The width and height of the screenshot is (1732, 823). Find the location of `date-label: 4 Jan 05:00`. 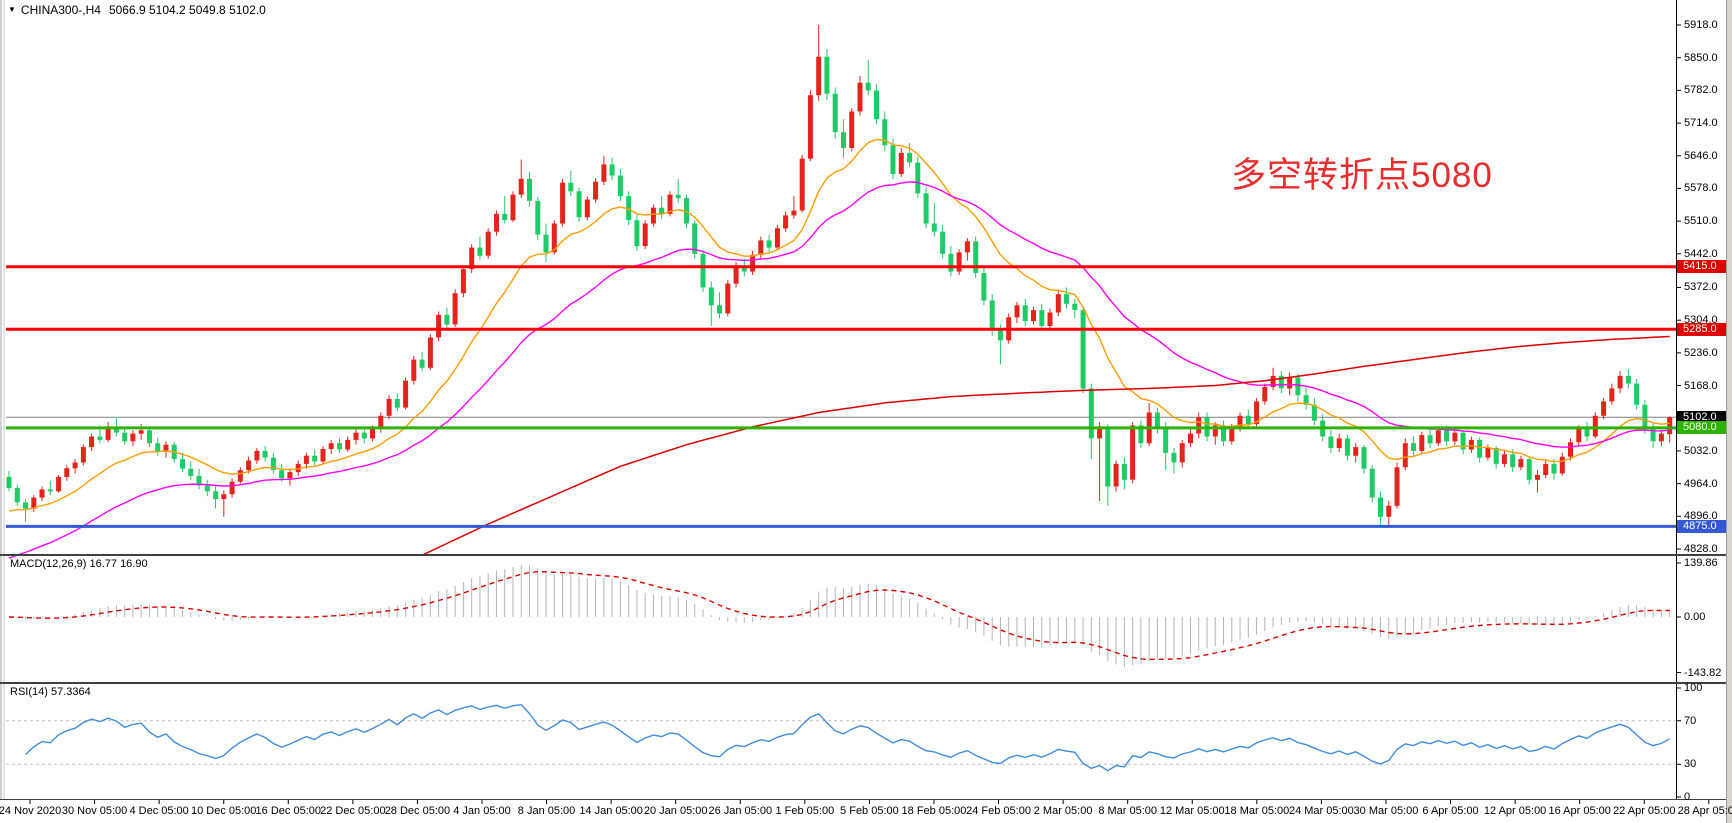

date-label: 4 Jan 05:00 is located at coordinates (482, 811).